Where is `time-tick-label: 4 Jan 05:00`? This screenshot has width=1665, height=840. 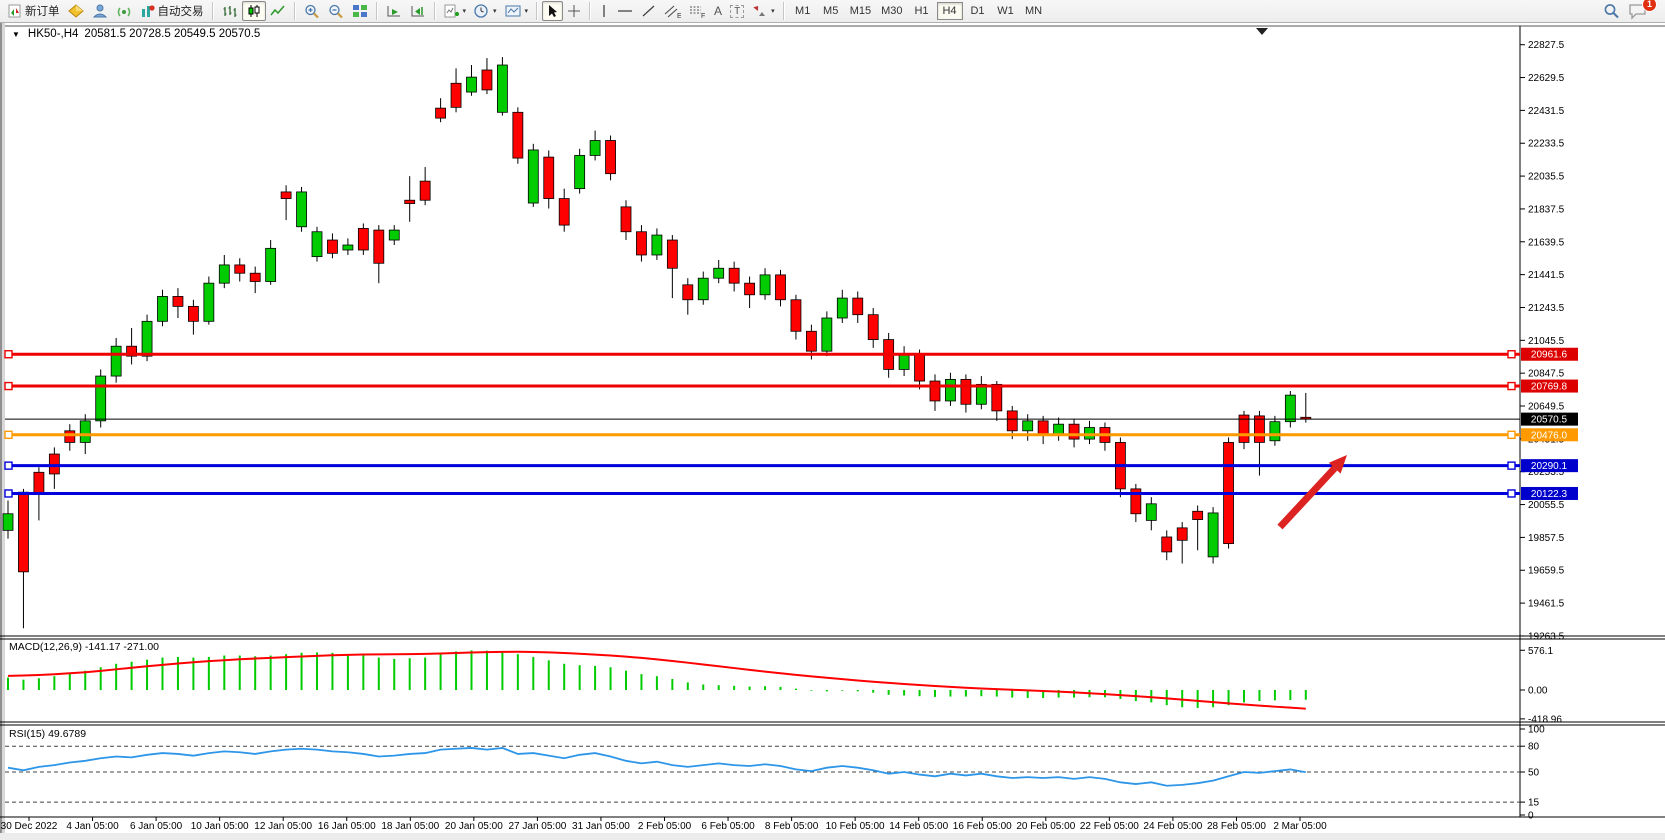
time-tick-label: 4 Jan 05:00 is located at coordinates (92, 826).